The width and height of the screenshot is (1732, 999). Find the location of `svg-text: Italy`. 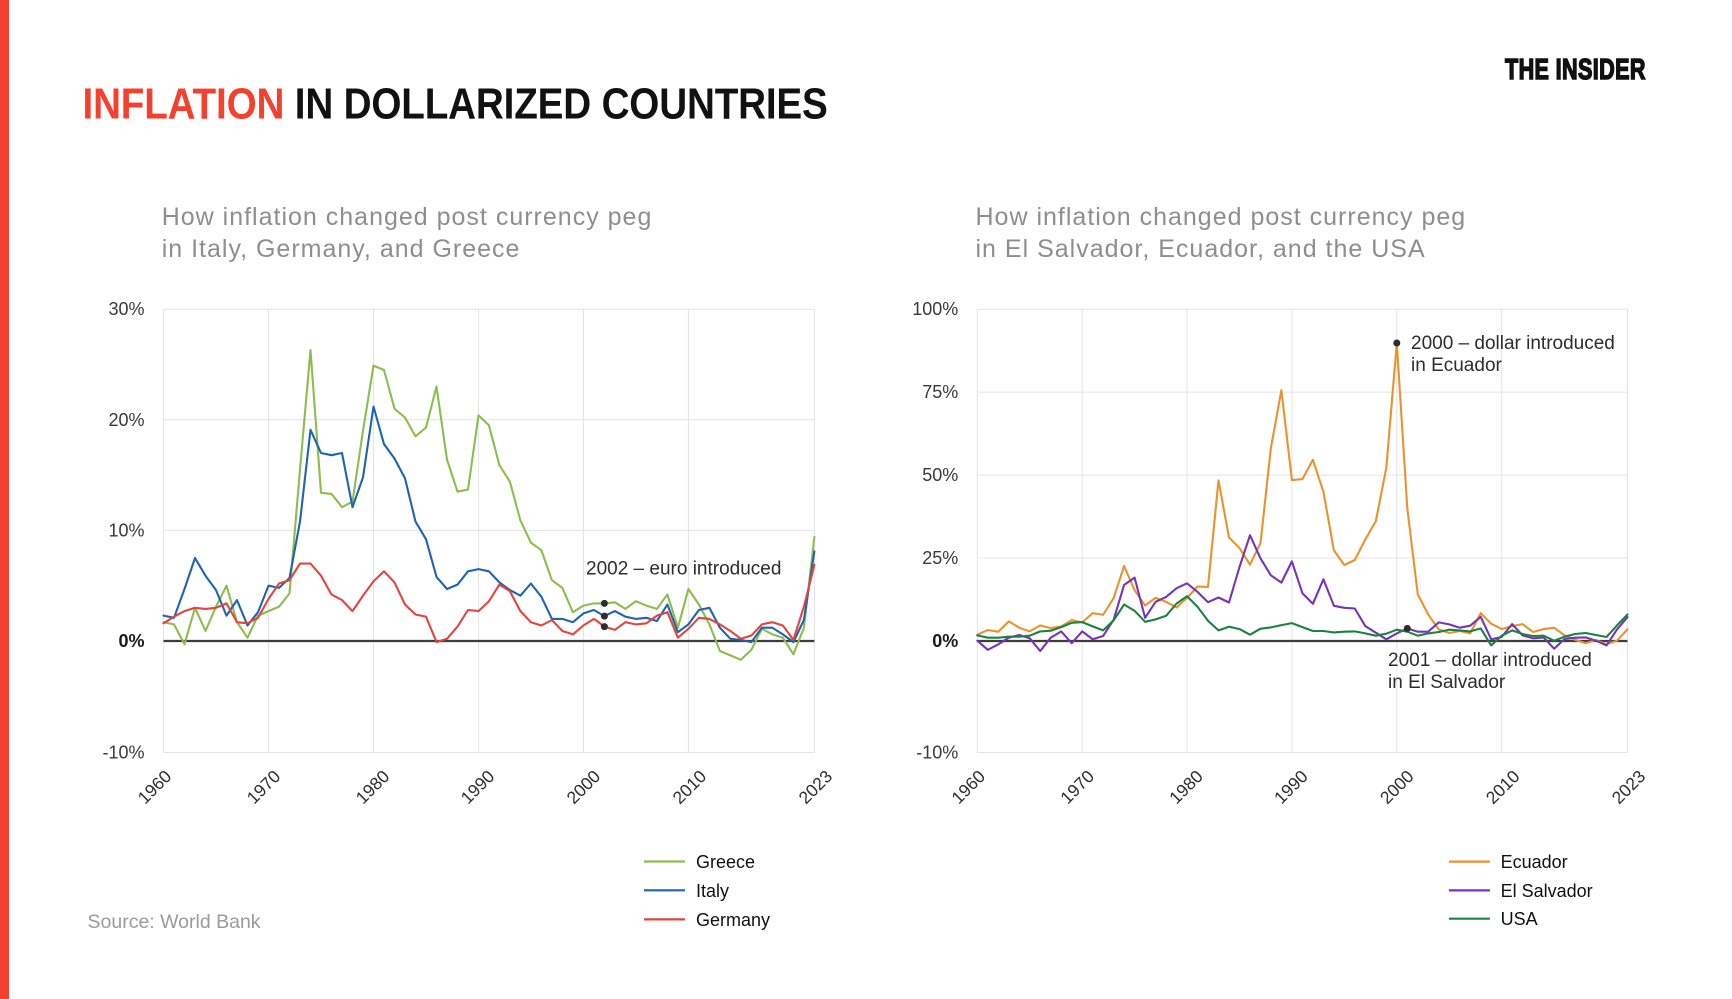

svg-text: Italy is located at coordinates (712, 891).